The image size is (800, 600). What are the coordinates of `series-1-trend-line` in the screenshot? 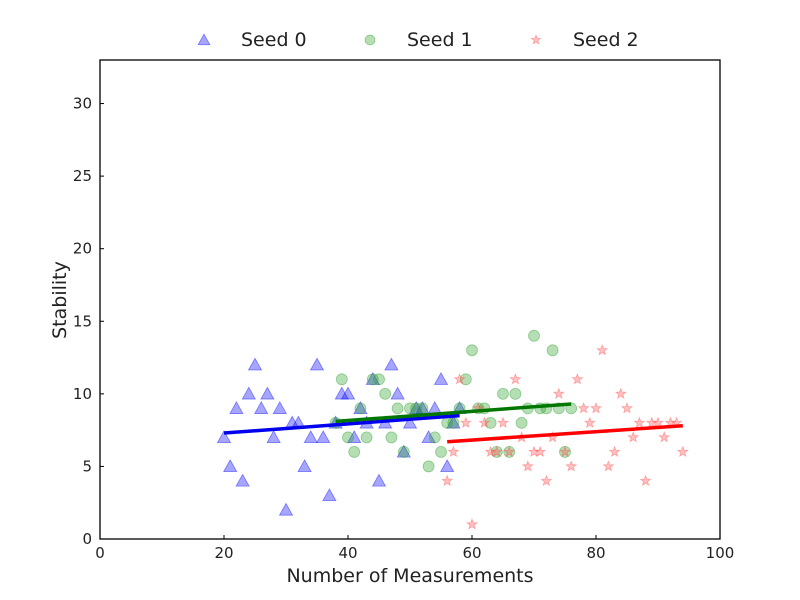 It's located at (453, 413).